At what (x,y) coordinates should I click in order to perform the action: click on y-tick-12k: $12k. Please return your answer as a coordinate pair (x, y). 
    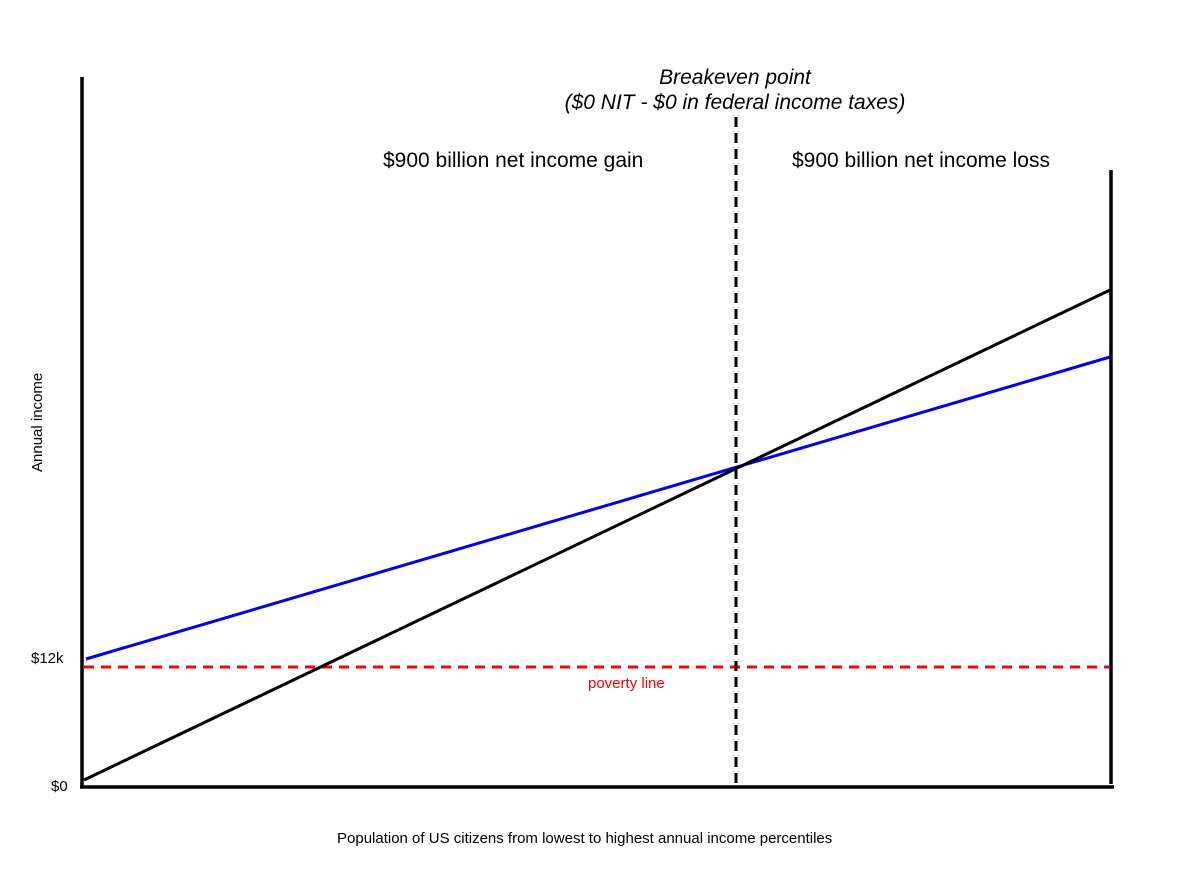
    Looking at the image, I should click on (47, 658).